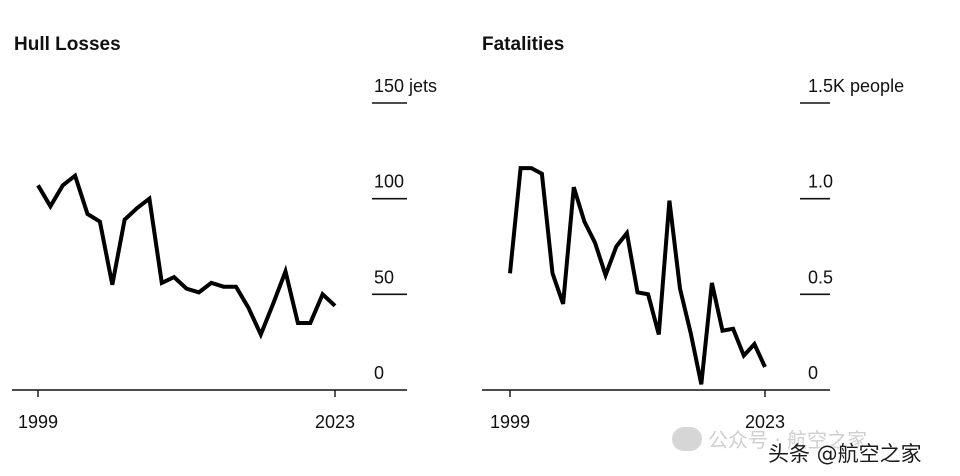 The width and height of the screenshot is (960, 476). What do you see at coordinates (687, 438) in the screenshot?
I see `wechat-icon` at bounding box center [687, 438].